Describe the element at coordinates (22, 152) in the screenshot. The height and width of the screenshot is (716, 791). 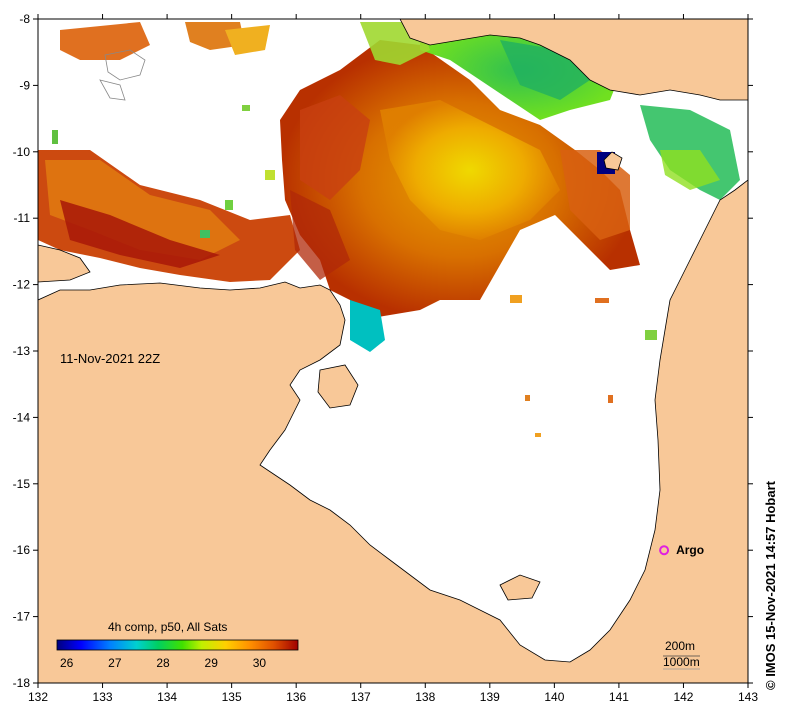
I see `y-tick-label: -10` at that location.